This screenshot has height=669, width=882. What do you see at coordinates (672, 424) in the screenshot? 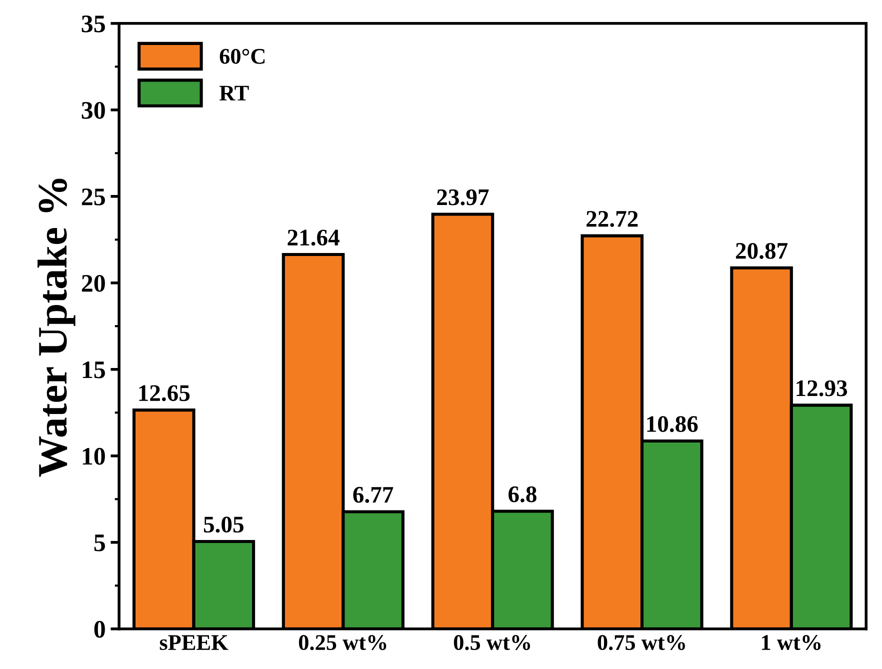
I see `data-label: 10.86` at bounding box center [672, 424].